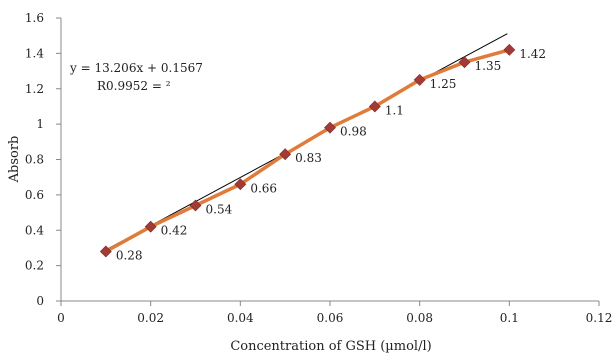 The width and height of the screenshot is (612, 357). What do you see at coordinates (240, 318) in the screenshot?
I see `x-tick-label: 0.04` at bounding box center [240, 318].